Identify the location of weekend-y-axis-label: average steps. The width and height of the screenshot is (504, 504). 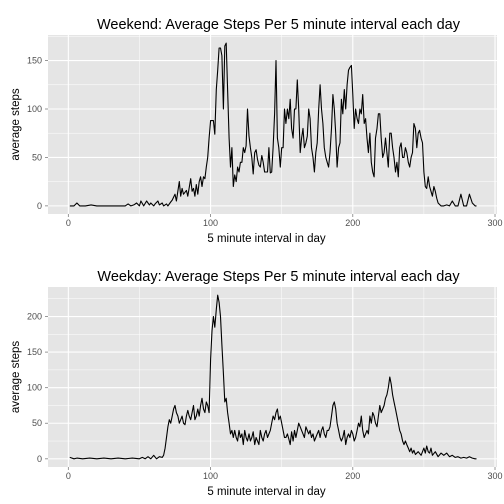
(16, 124).